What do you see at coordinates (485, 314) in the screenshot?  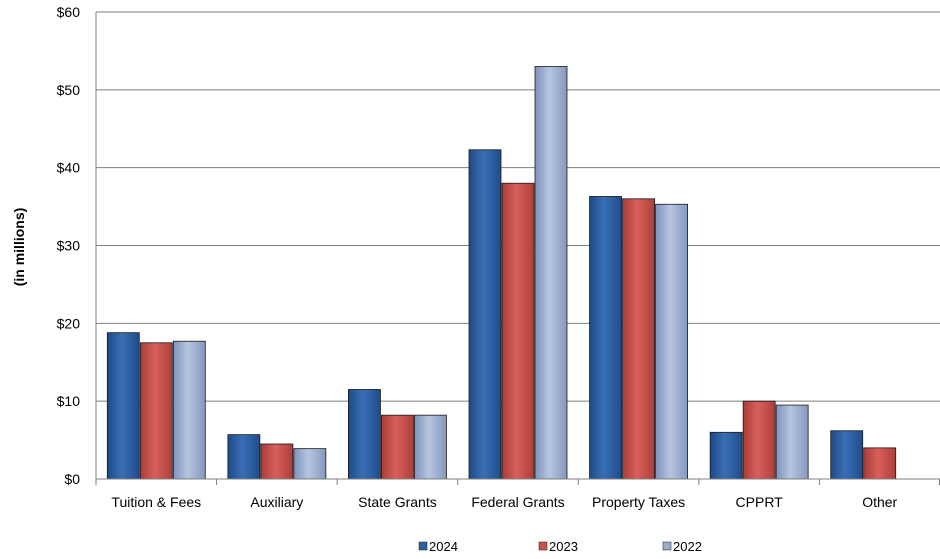 I see `bar-federal-grants-2024` at bounding box center [485, 314].